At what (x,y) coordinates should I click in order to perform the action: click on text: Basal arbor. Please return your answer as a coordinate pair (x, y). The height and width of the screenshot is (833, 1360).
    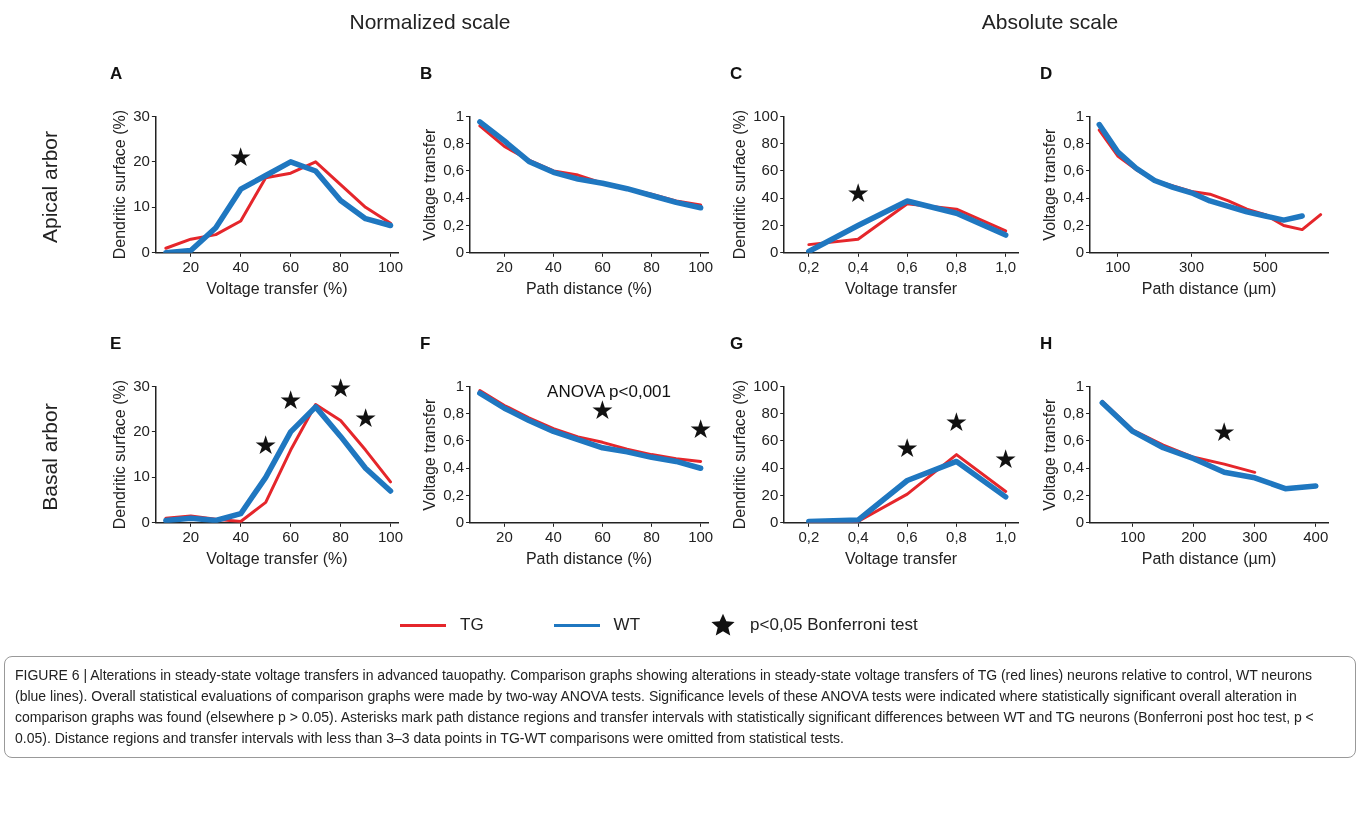
    Looking at the image, I should click on (50, 457).